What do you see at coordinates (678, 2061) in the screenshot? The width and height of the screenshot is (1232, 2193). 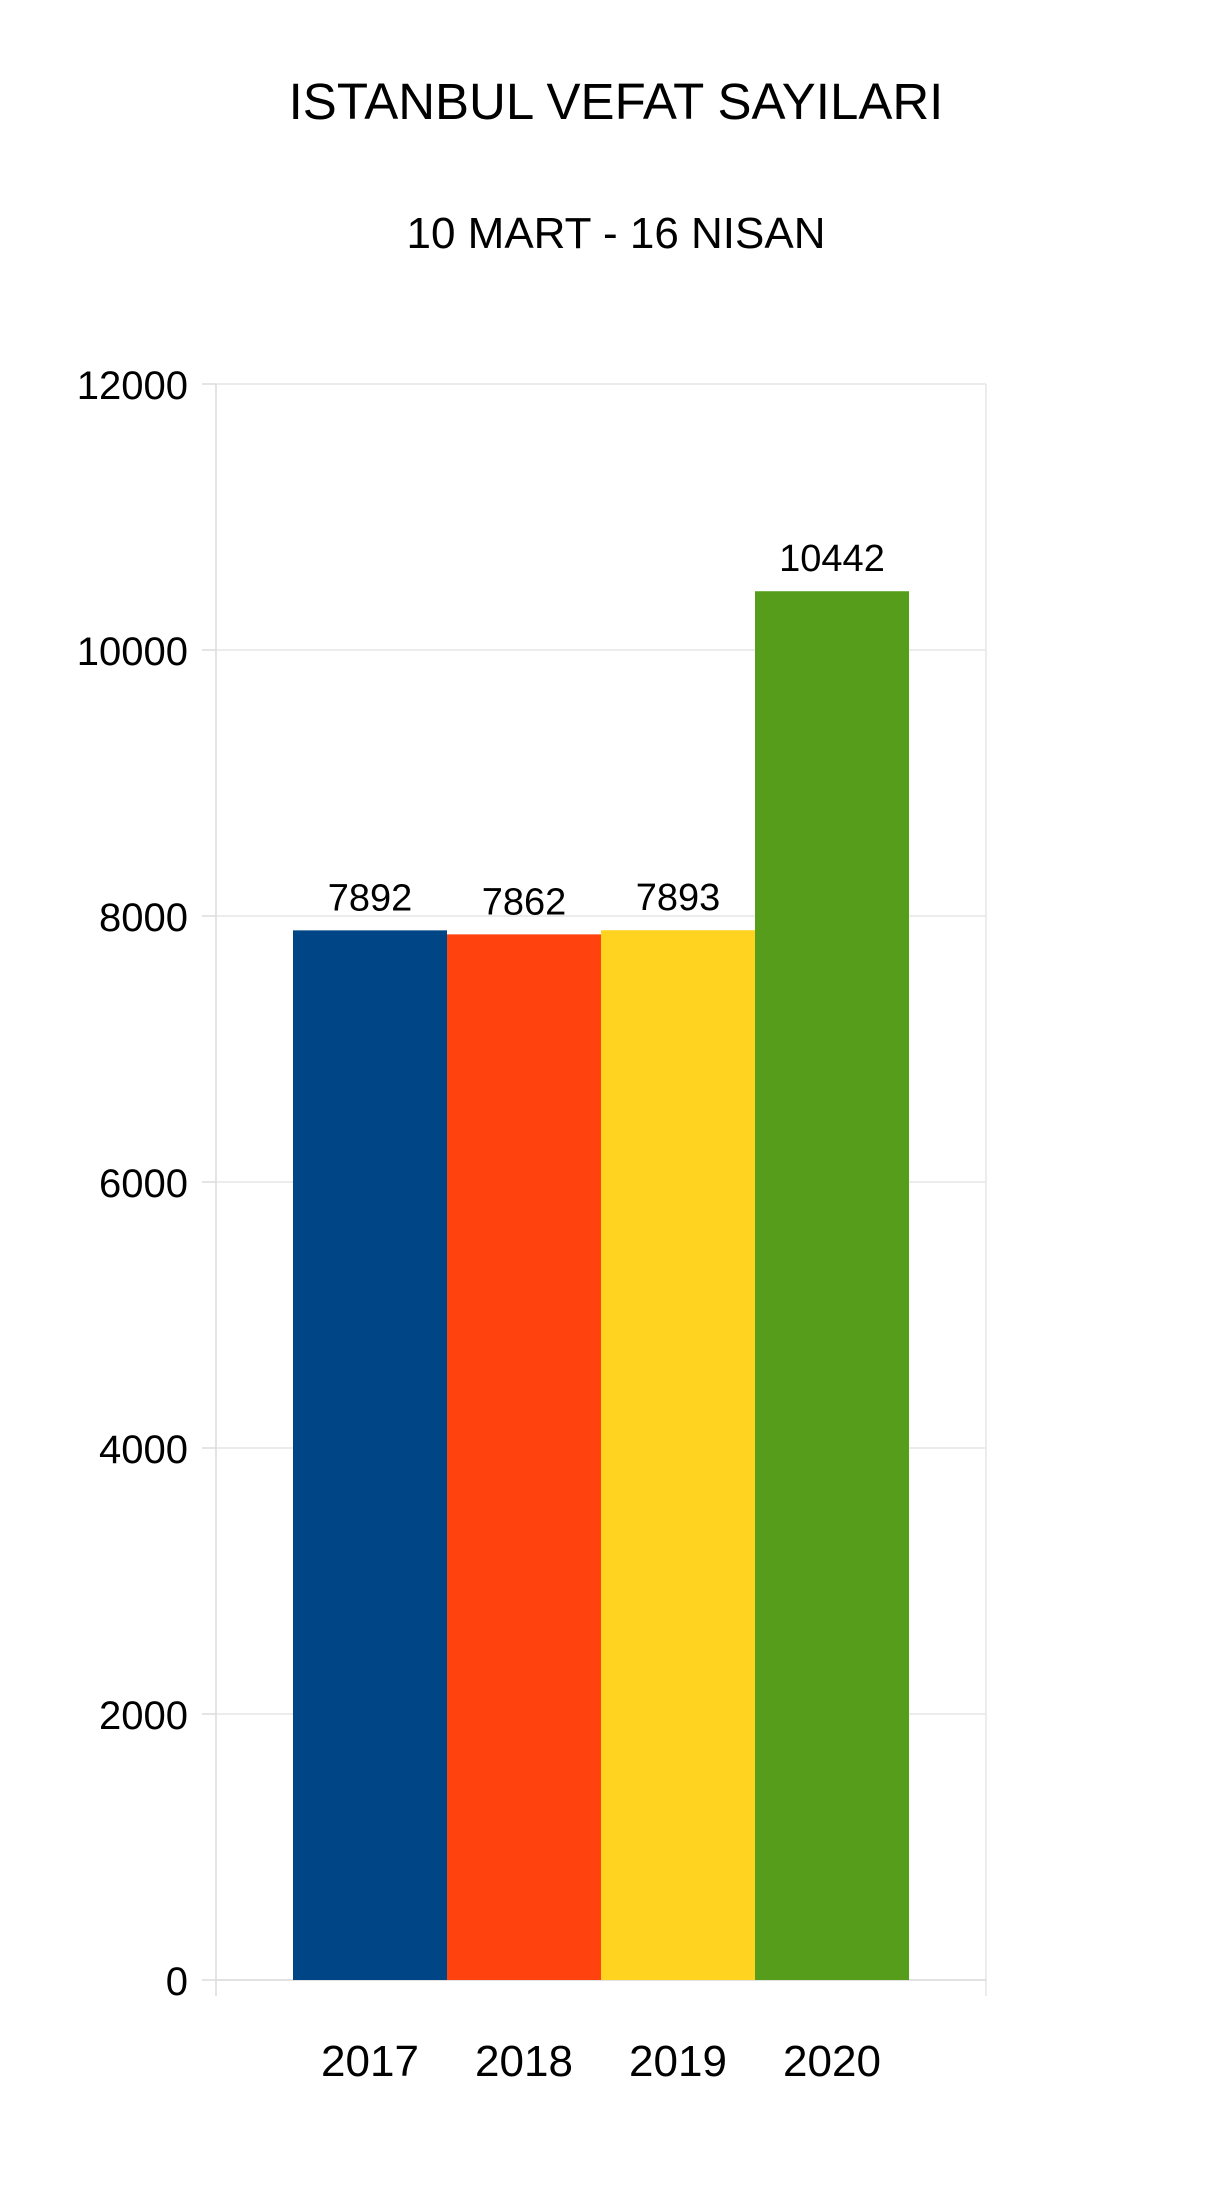 I see `x-tick-label-2019: 2019` at bounding box center [678, 2061].